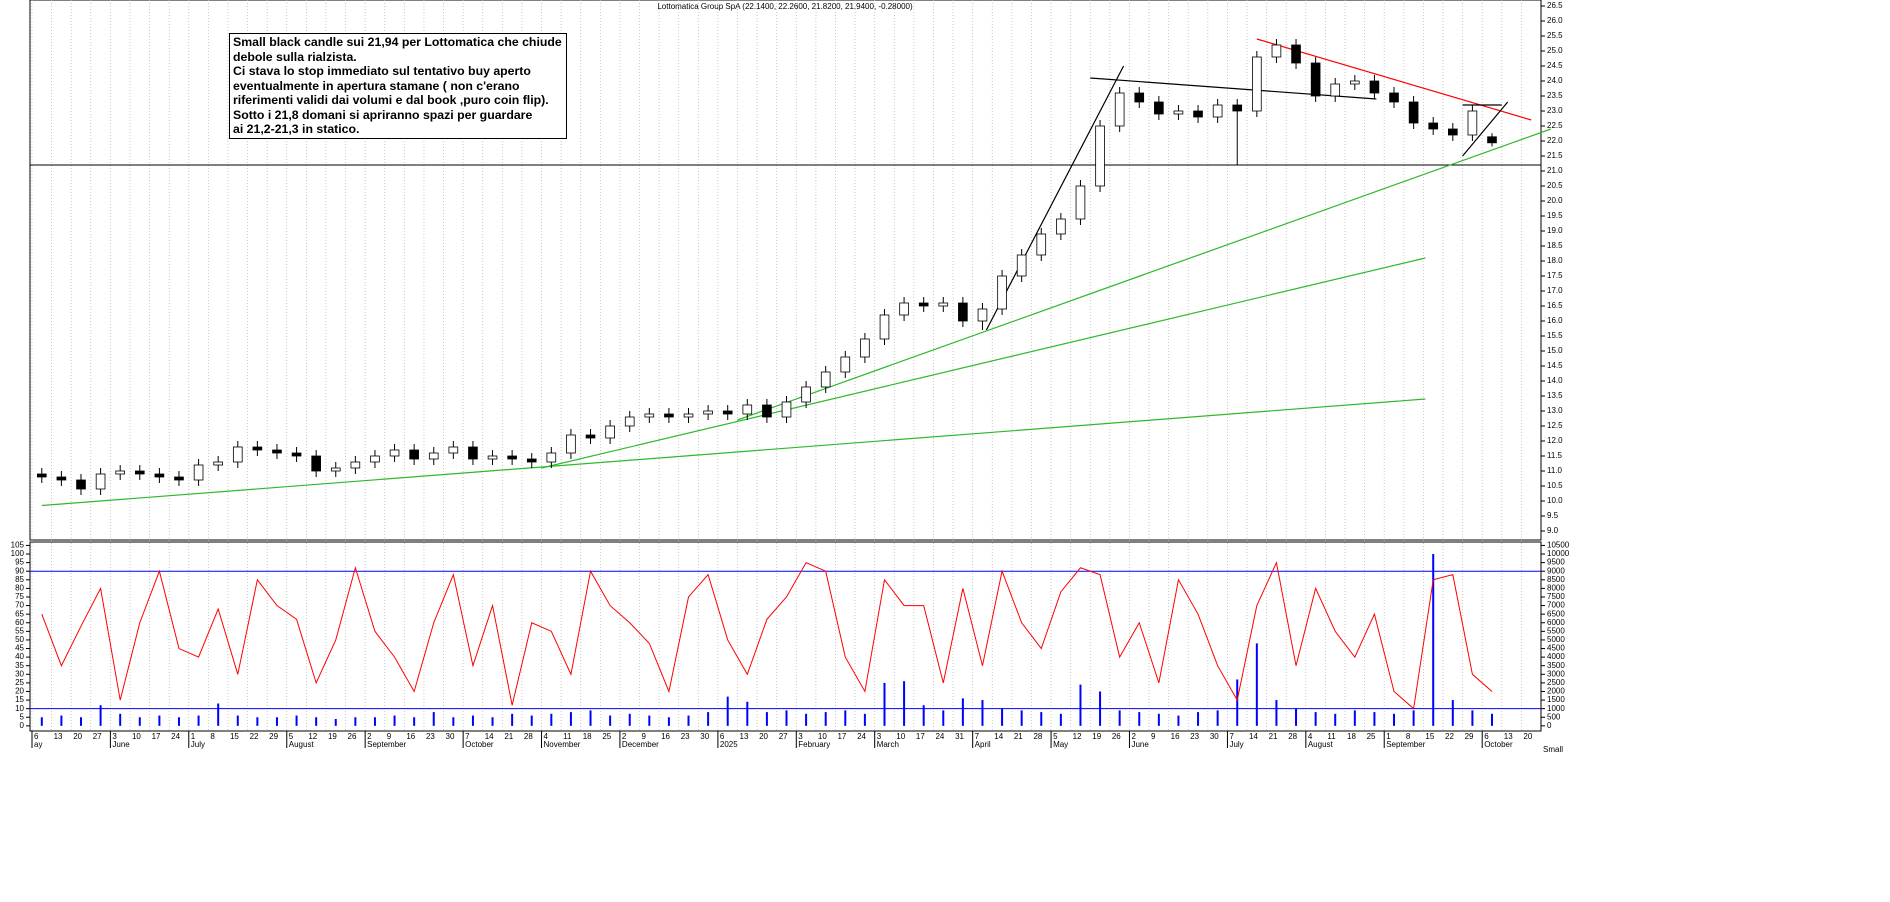  I want to click on y2-tick-label: 9500, so click(1556, 562).